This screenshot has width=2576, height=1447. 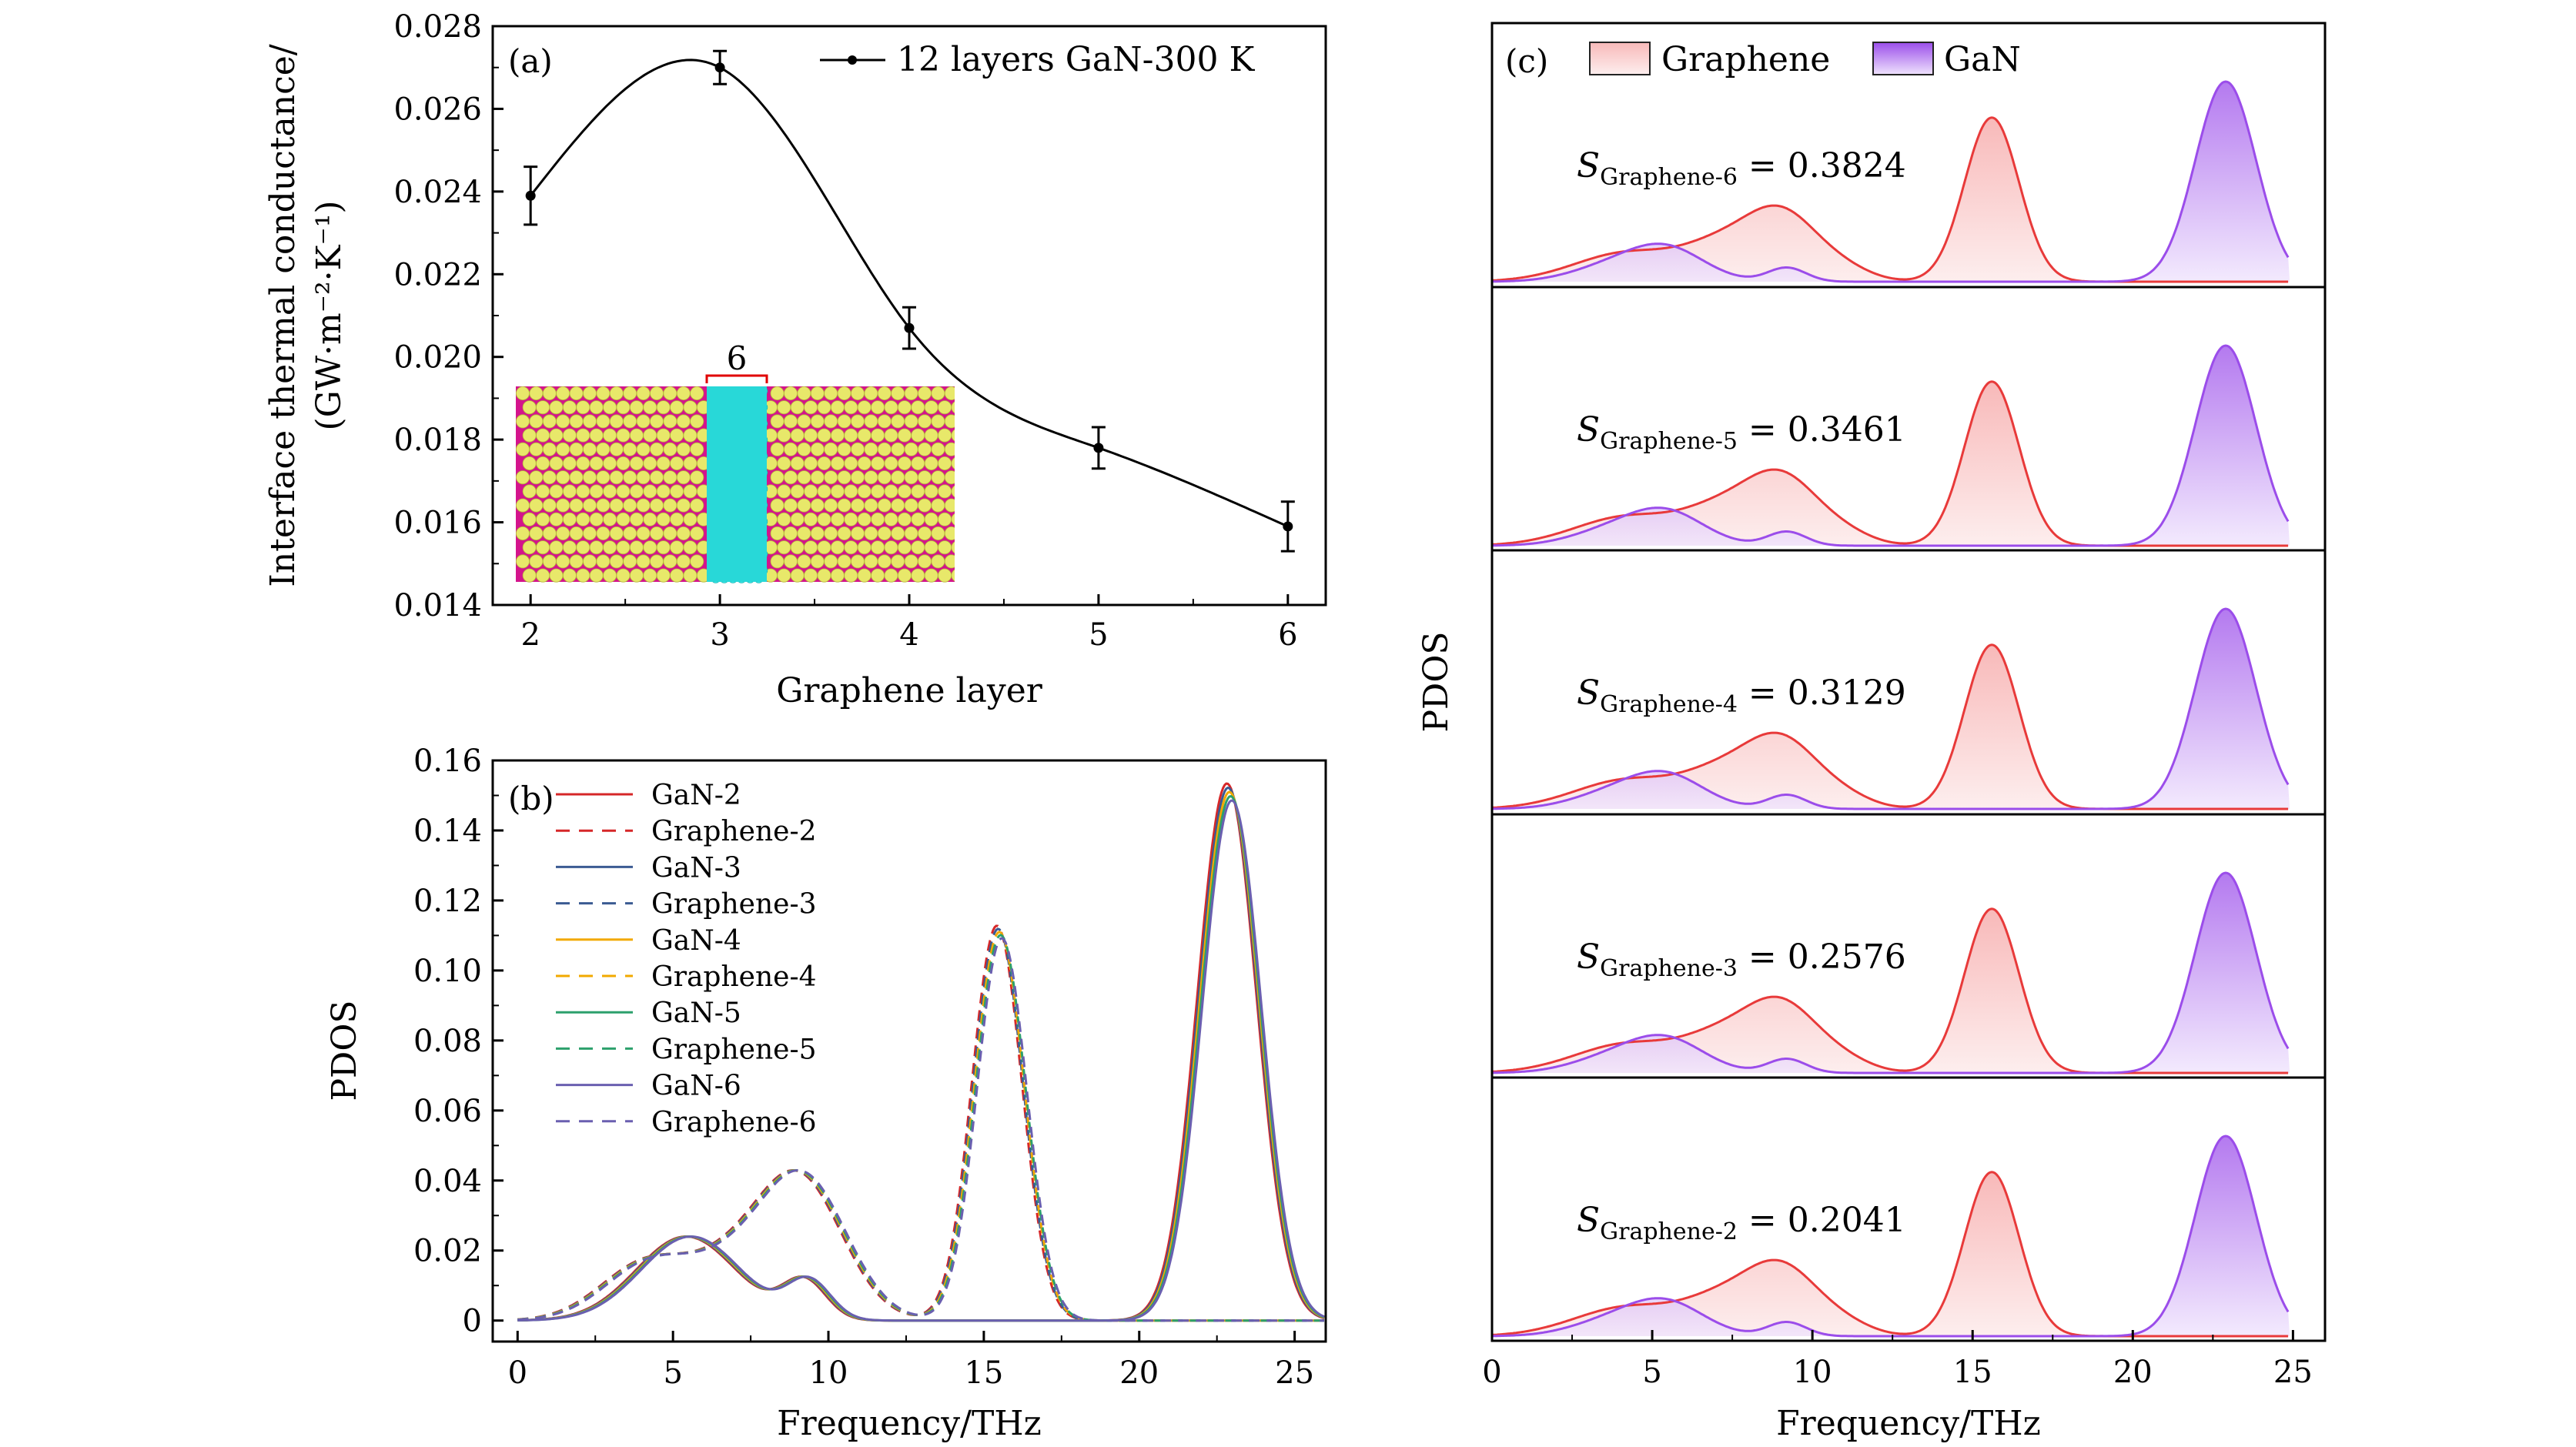 I want to click on panel-a-y-axis-label-line1: Interface thermal conductance/, so click(x=283, y=315).